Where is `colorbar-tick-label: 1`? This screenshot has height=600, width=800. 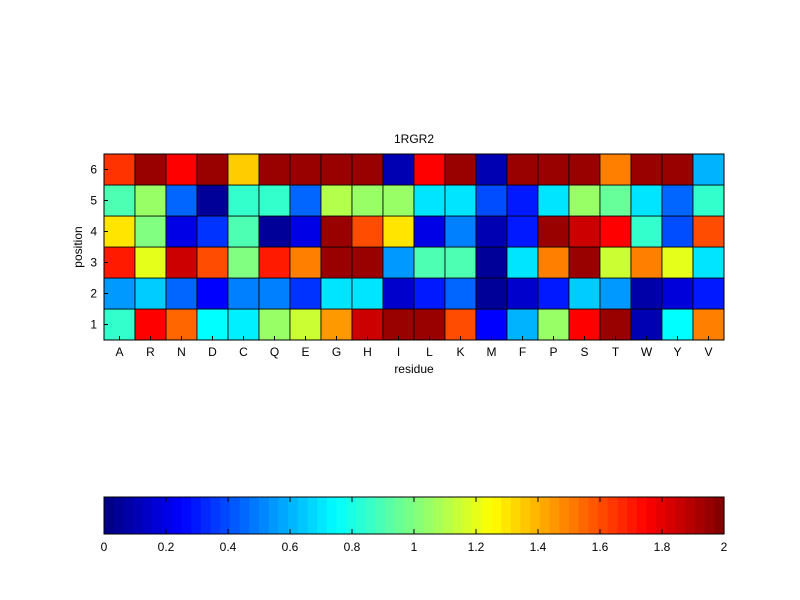
colorbar-tick-label: 1 is located at coordinates (414, 547).